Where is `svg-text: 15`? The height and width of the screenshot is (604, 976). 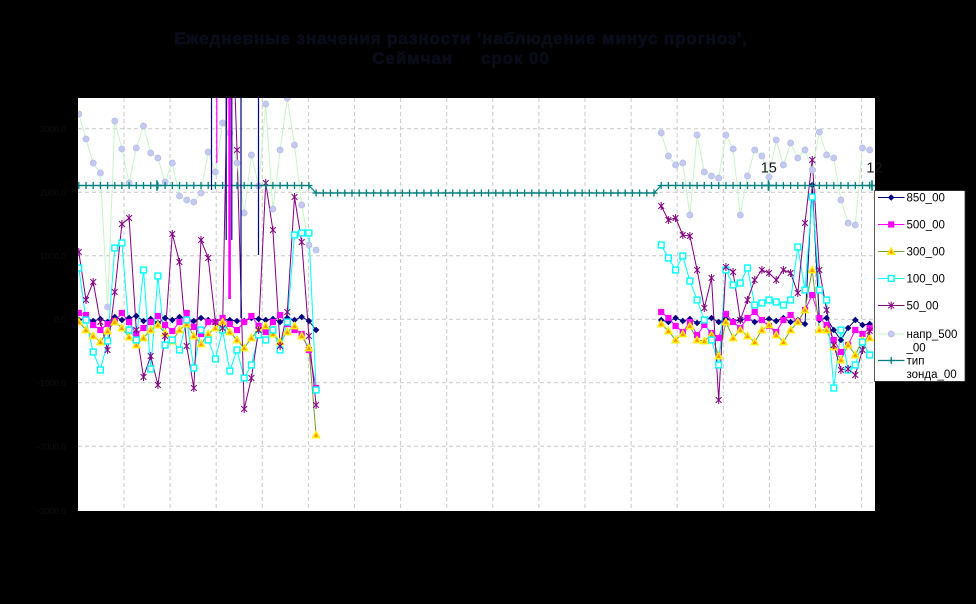 svg-text: 15 is located at coordinates (769, 169).